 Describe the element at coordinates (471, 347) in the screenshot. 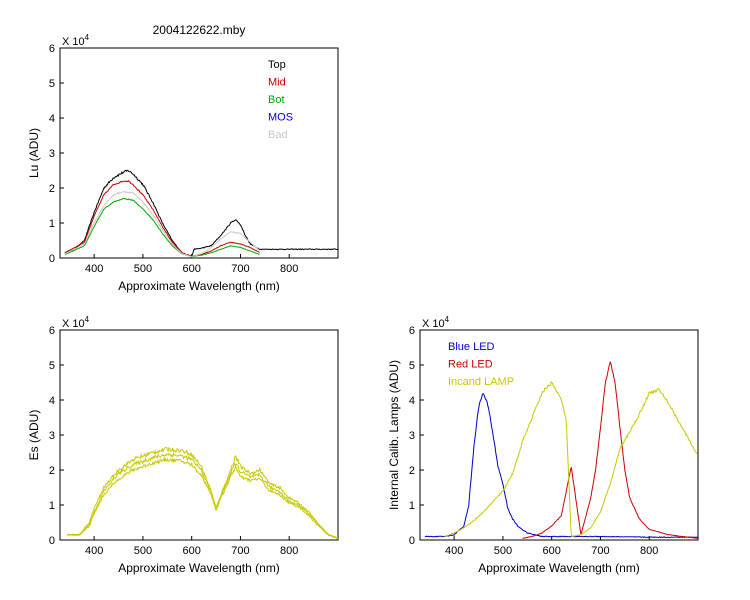

I see `legend-item: Blue LED` at that location.